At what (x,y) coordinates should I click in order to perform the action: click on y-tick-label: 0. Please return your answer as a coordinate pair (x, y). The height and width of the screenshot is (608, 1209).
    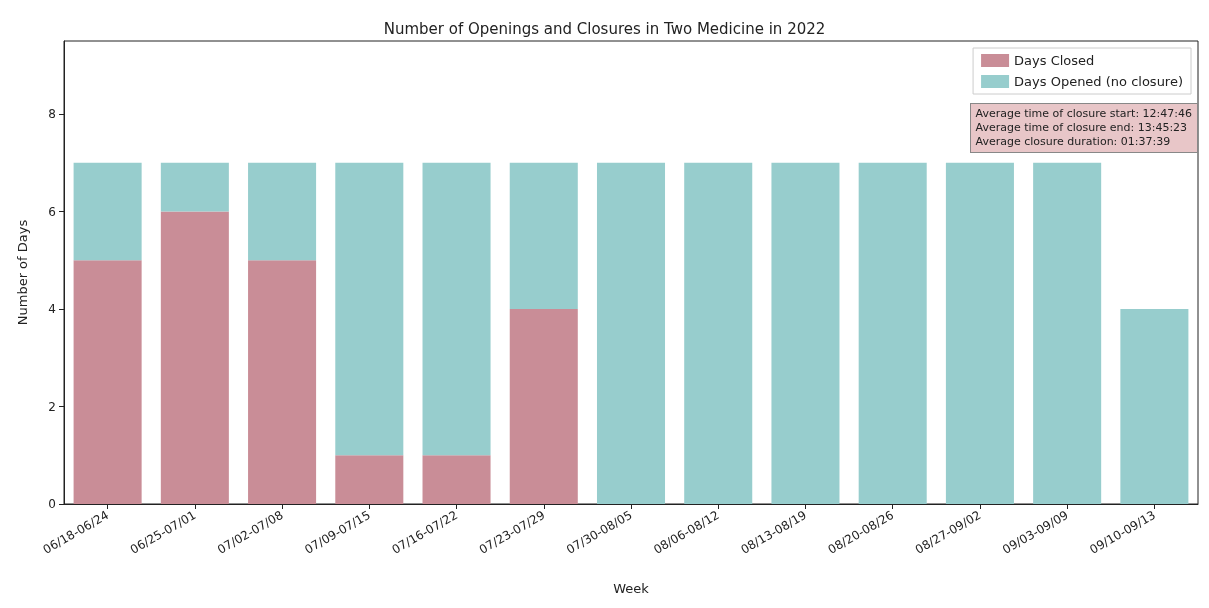
    Looking at the image, I should click on (52, 504).